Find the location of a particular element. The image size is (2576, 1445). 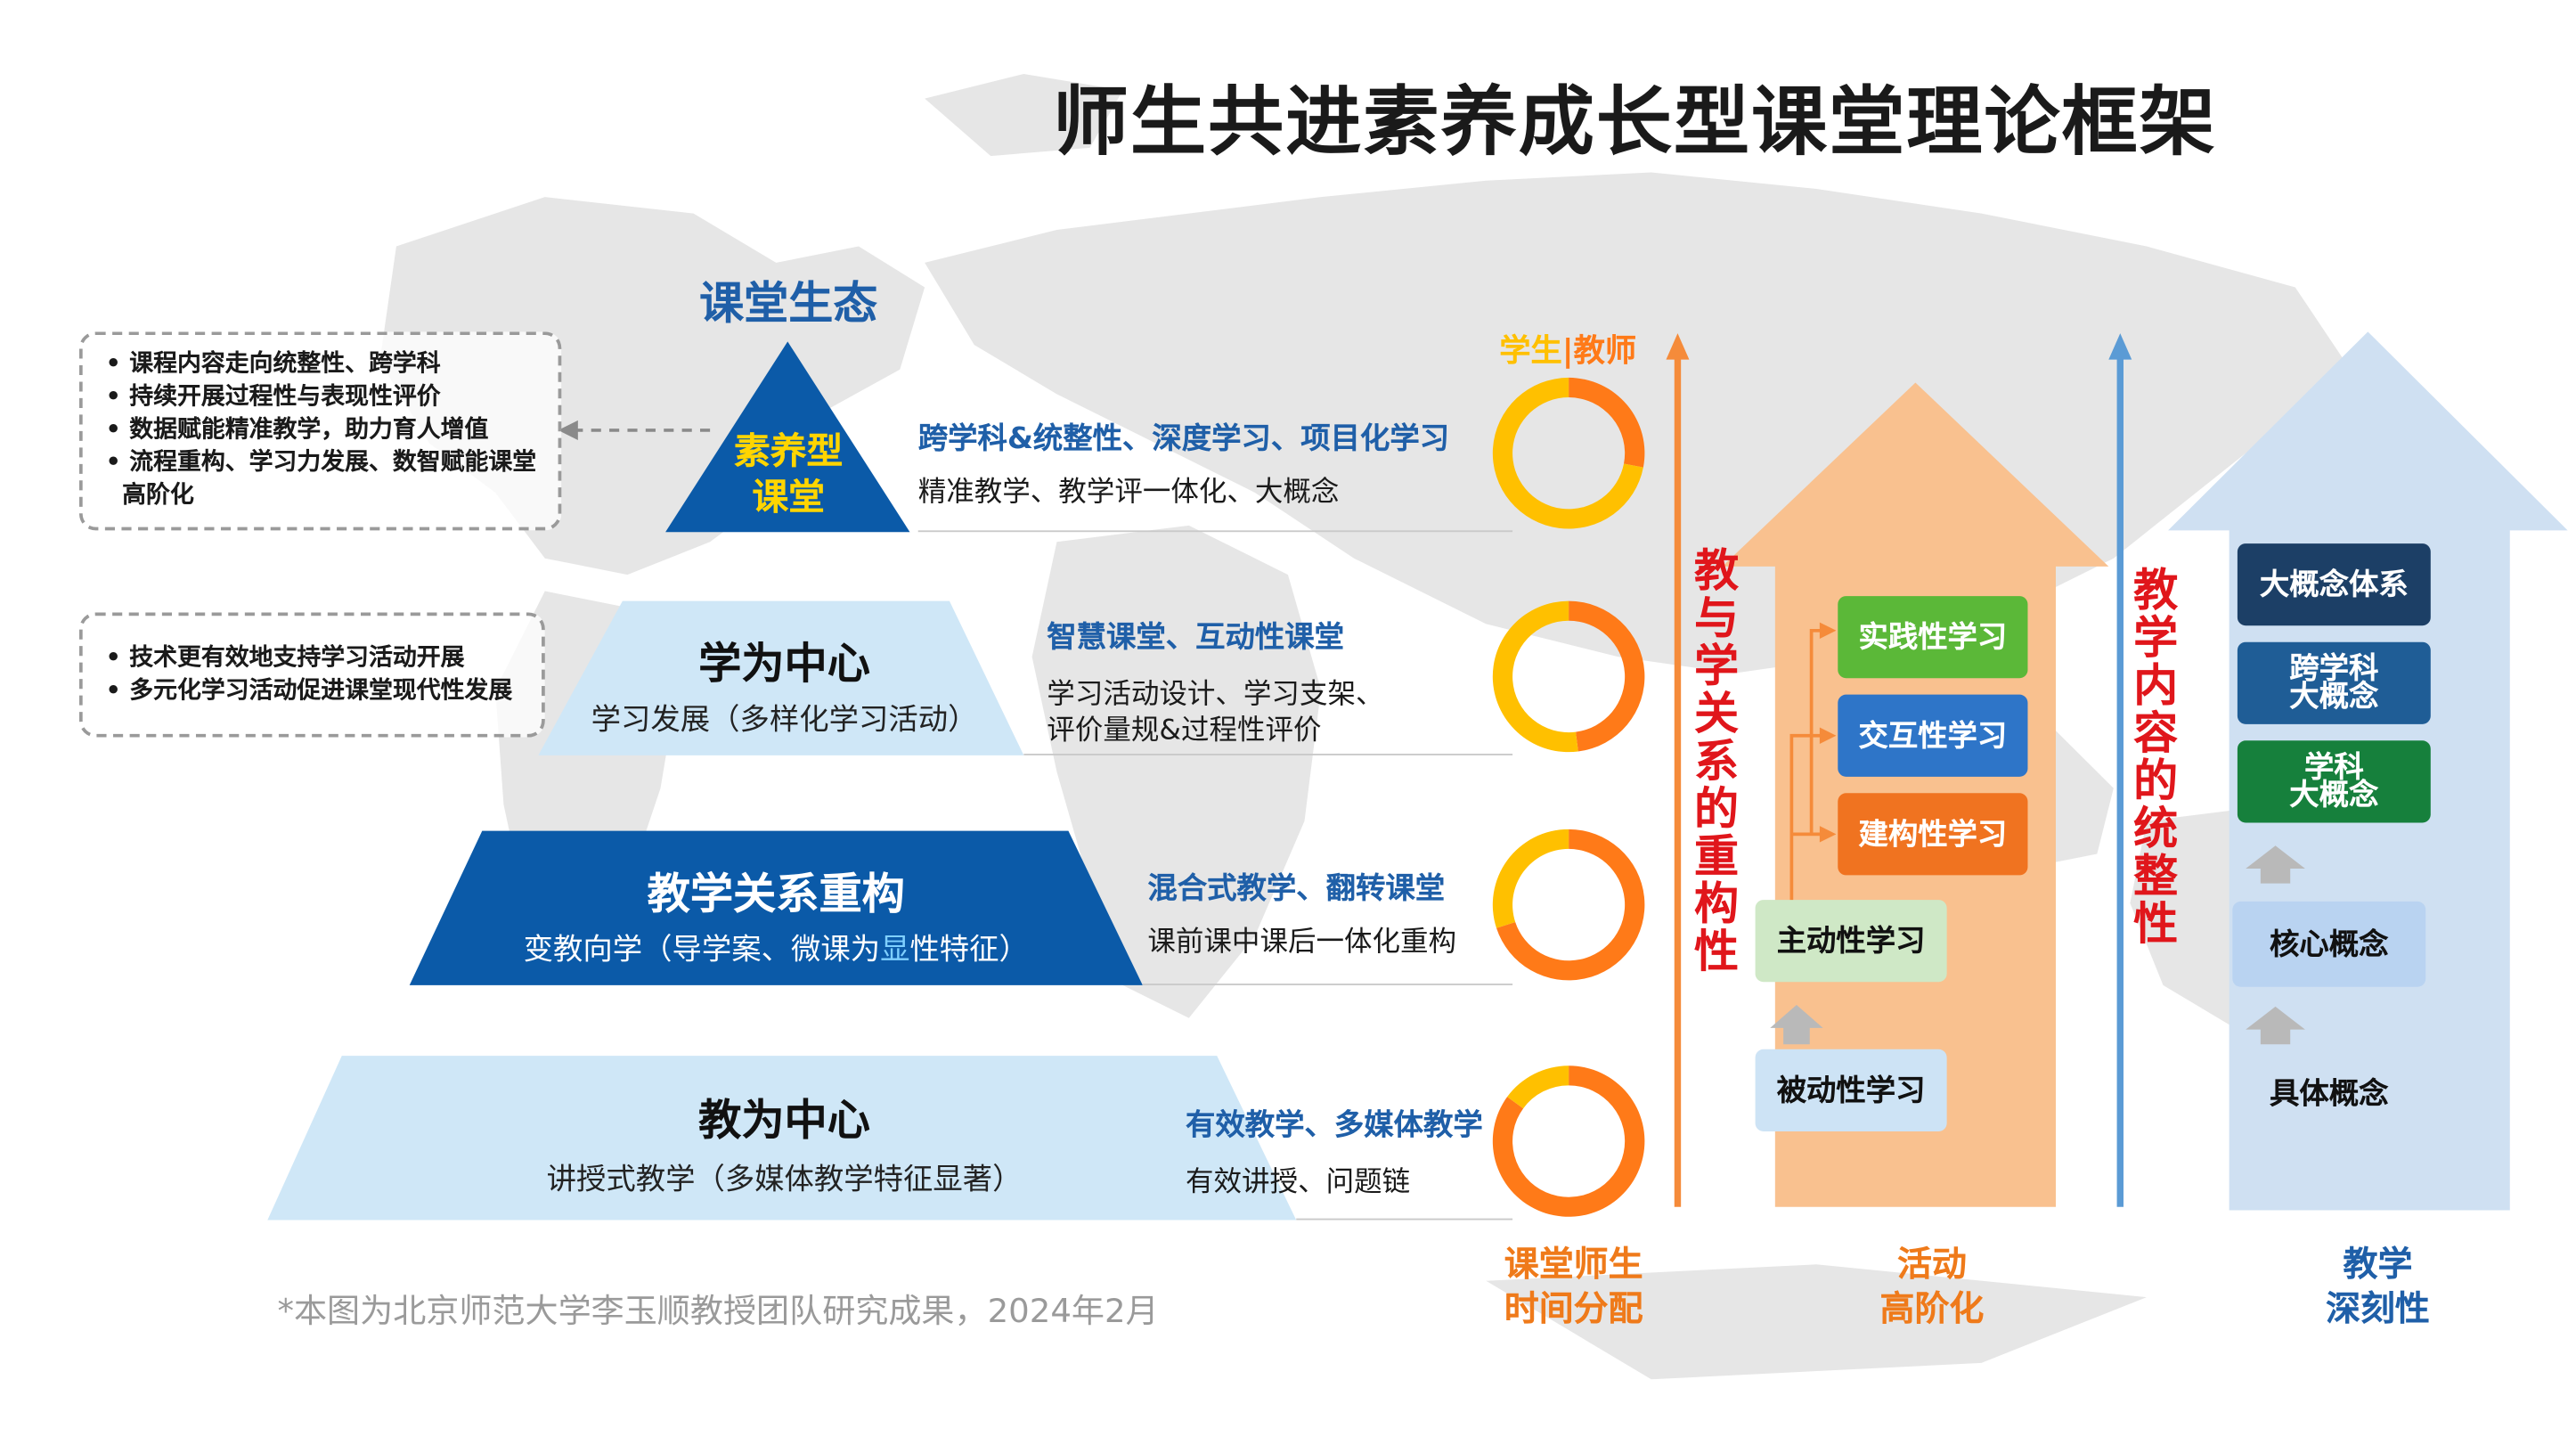

time-allocation-footer: 课堂师生 时间分配 is located at coordinates (1573, 1287).